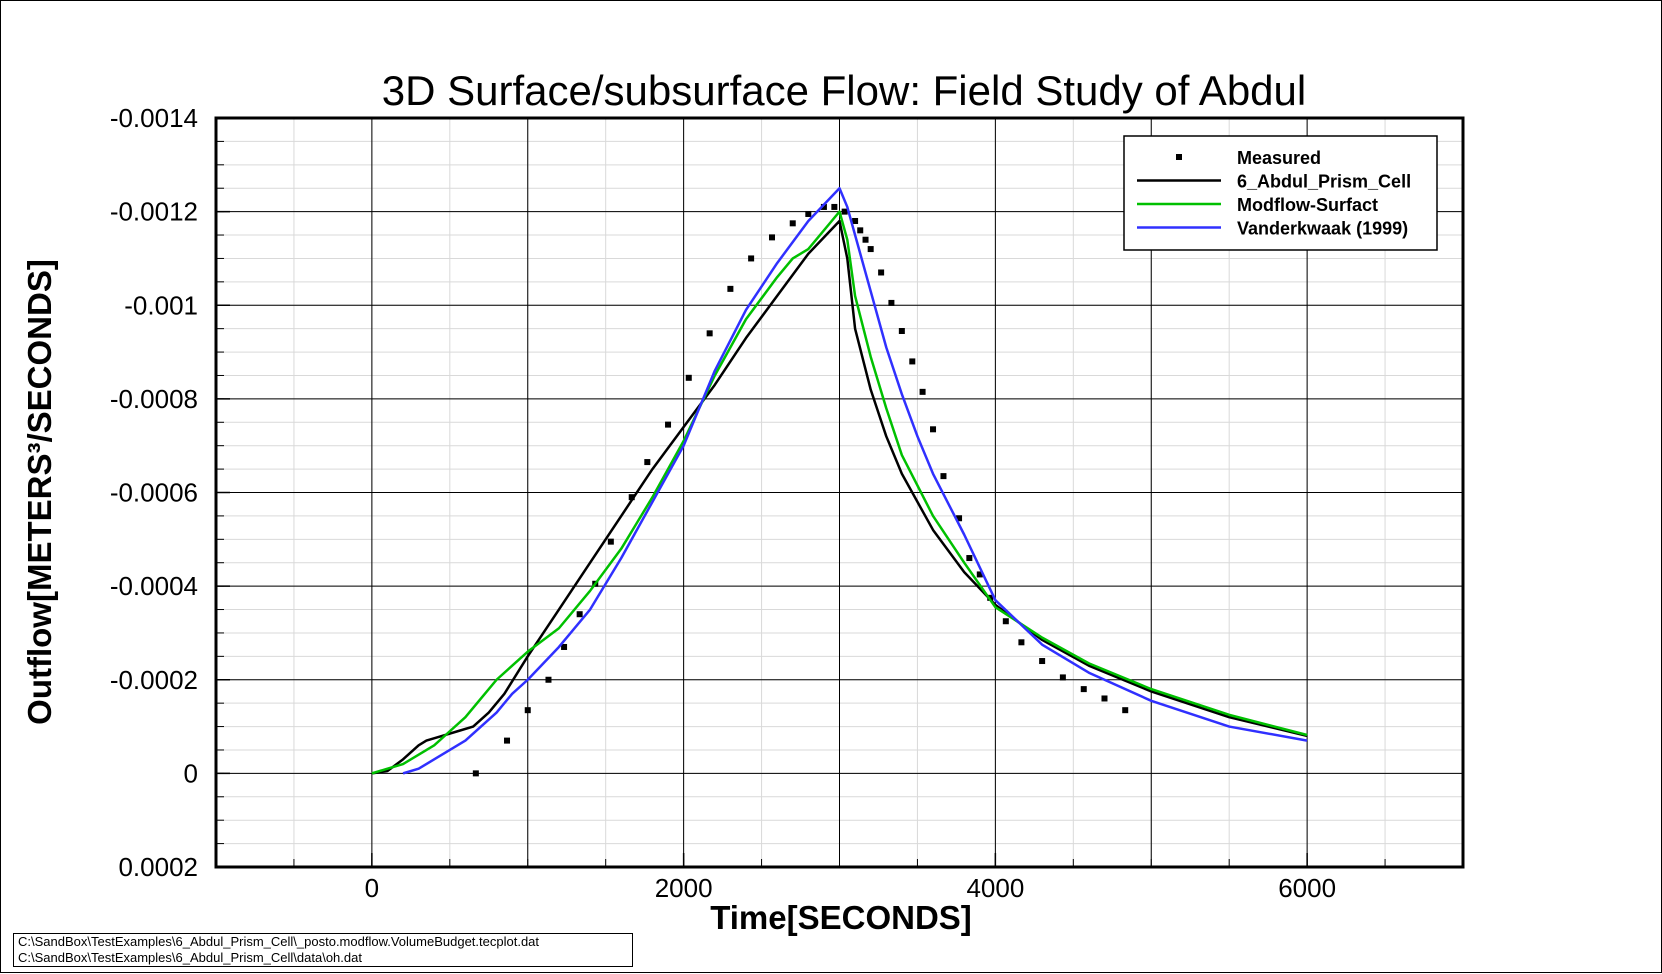 Image resolution: width=1662 pixels, height=974 pixels. Describe the element at coordinates (154, 399) in the screenshot. I see `y-tick-label: -0.0008` at that location.